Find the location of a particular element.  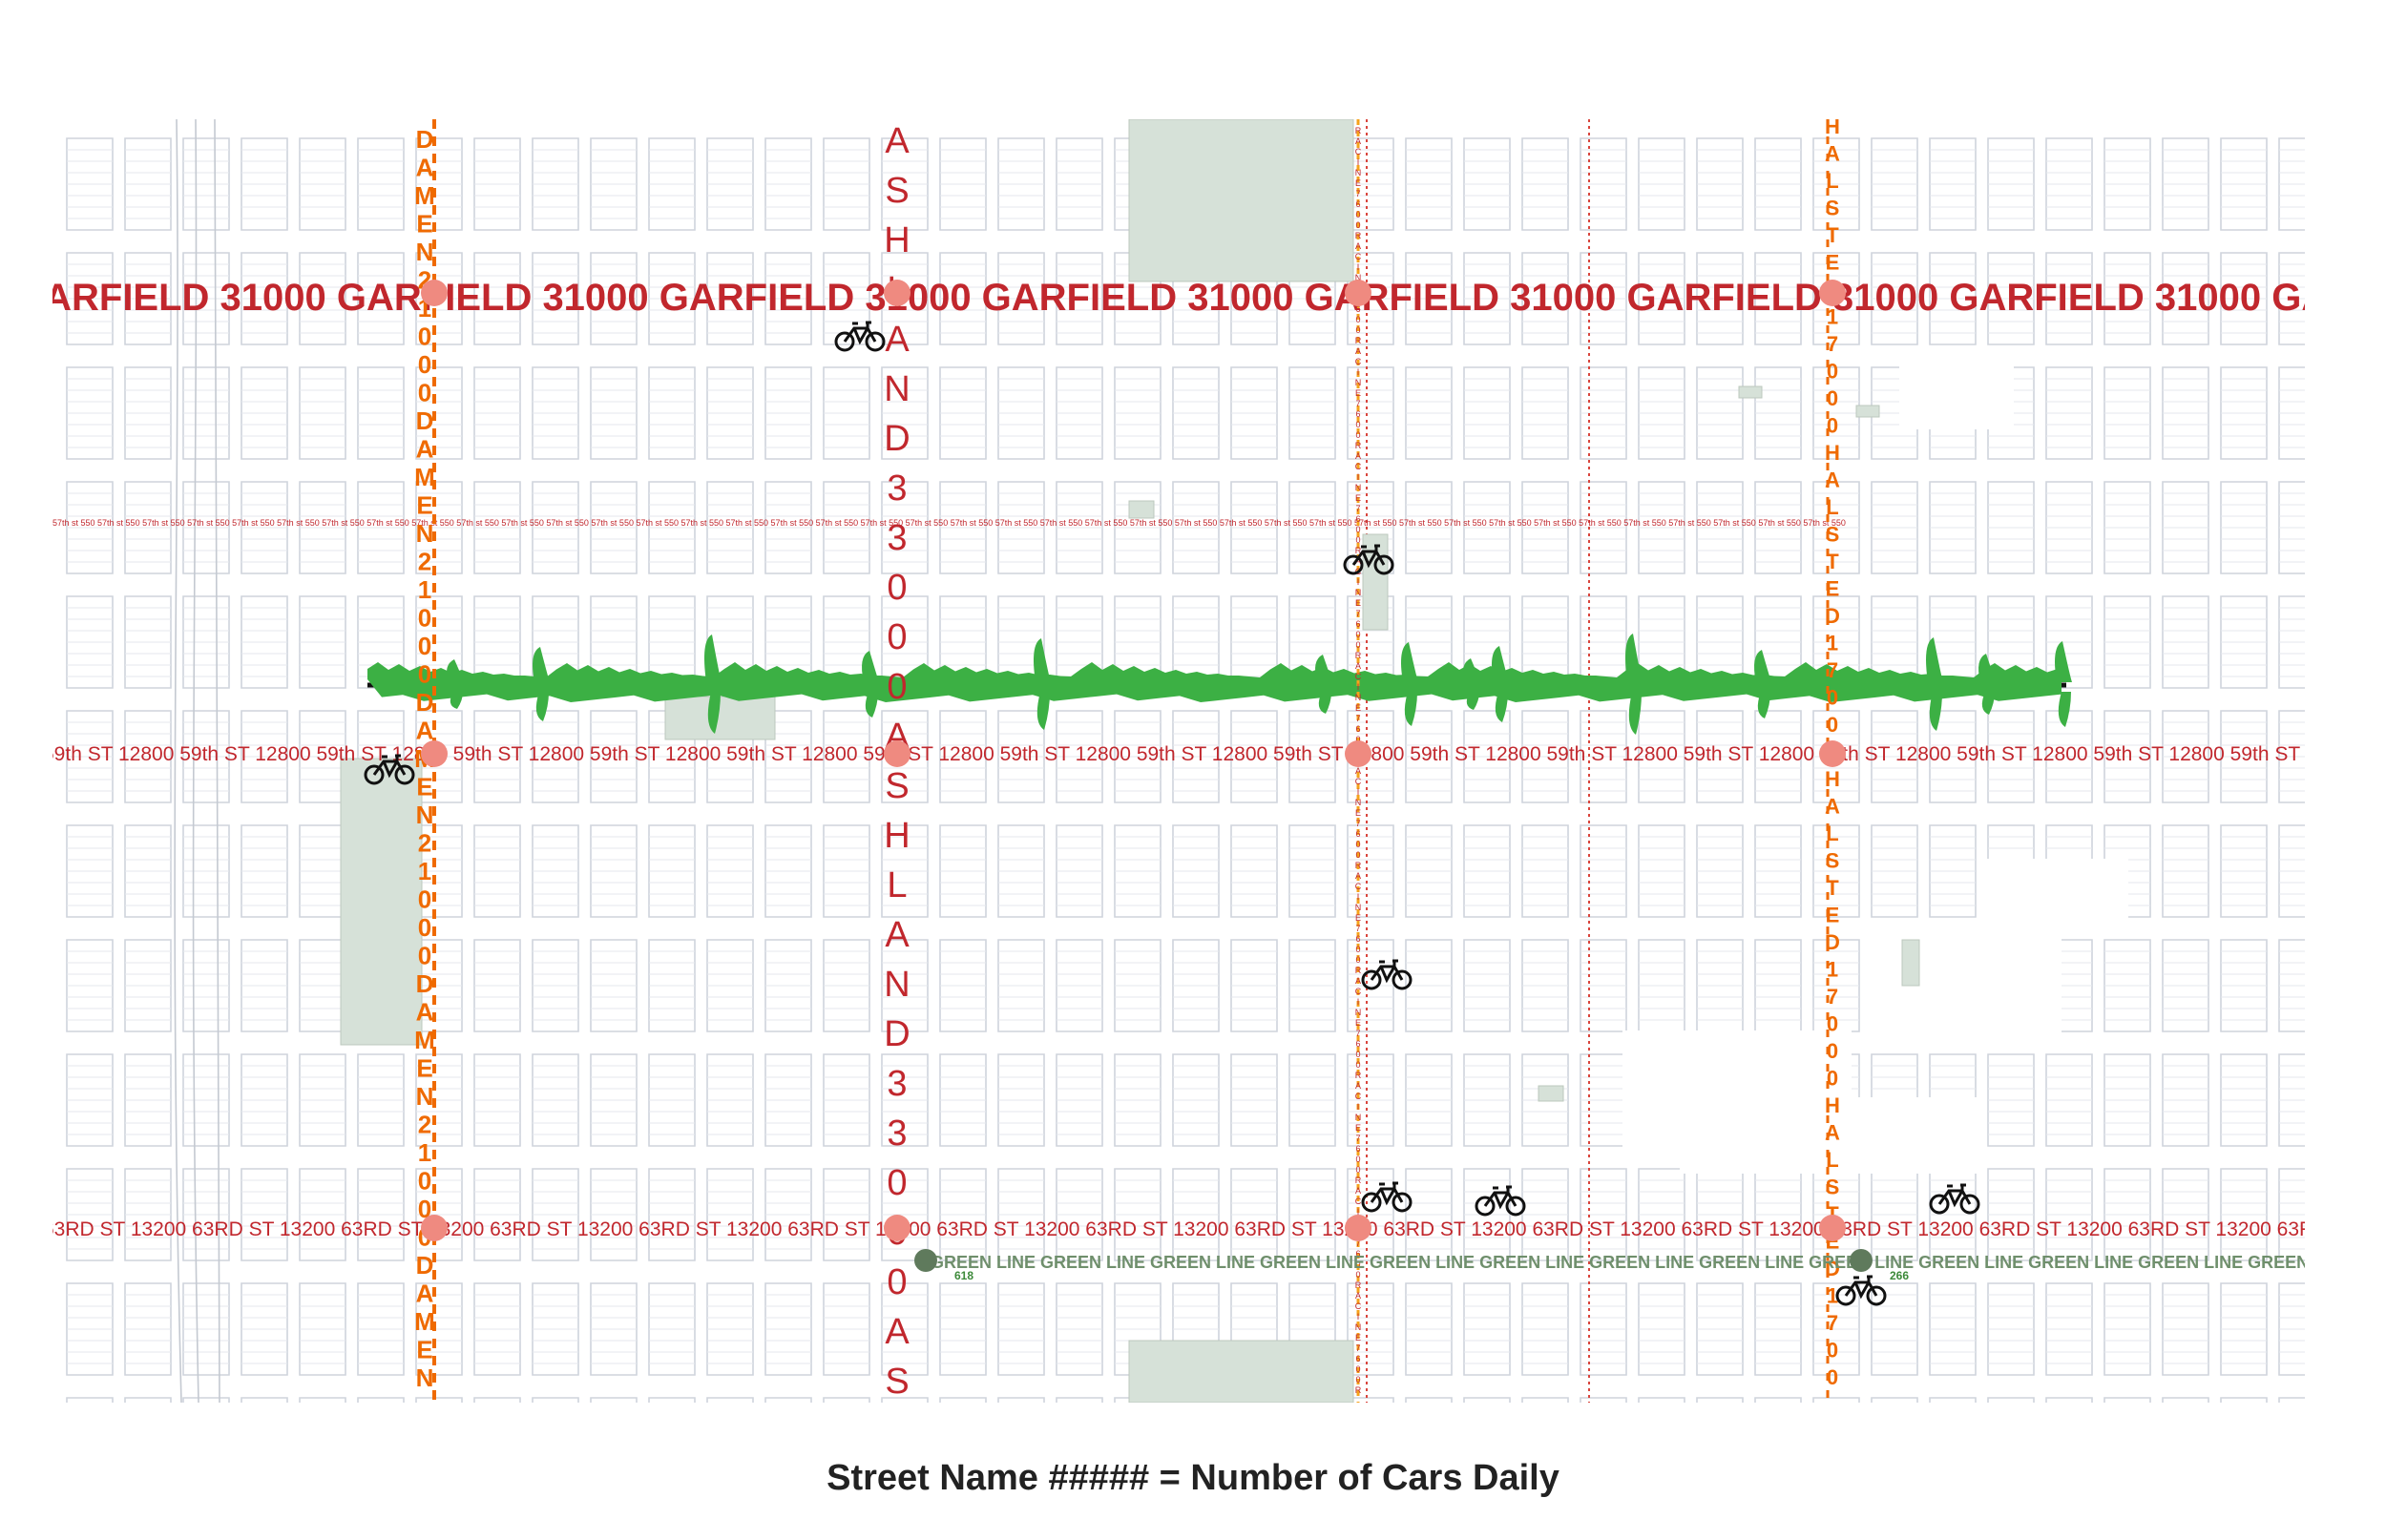

street-letter: T is located at coordinates (1833, 561).